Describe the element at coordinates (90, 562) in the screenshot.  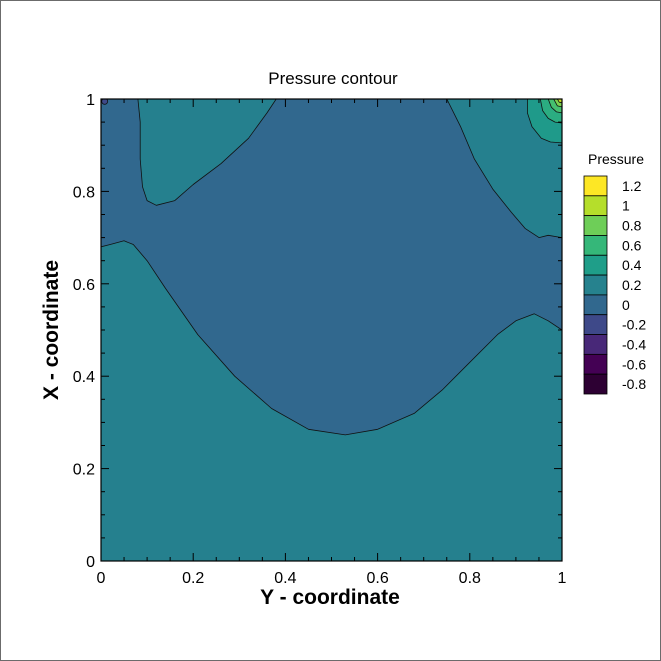
I see `y-tick-label: 0` at that location.